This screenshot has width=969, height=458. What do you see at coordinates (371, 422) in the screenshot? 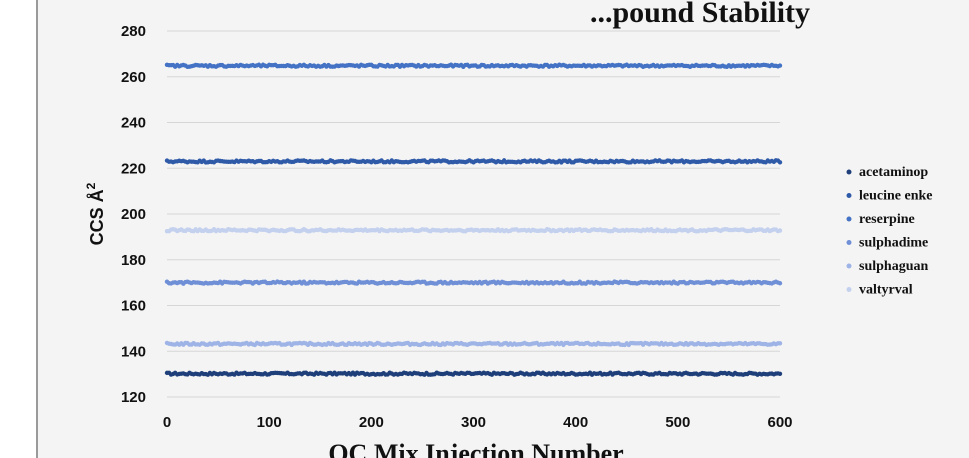
I see `x-tick-label: 200` at bounding box center [371, 422].